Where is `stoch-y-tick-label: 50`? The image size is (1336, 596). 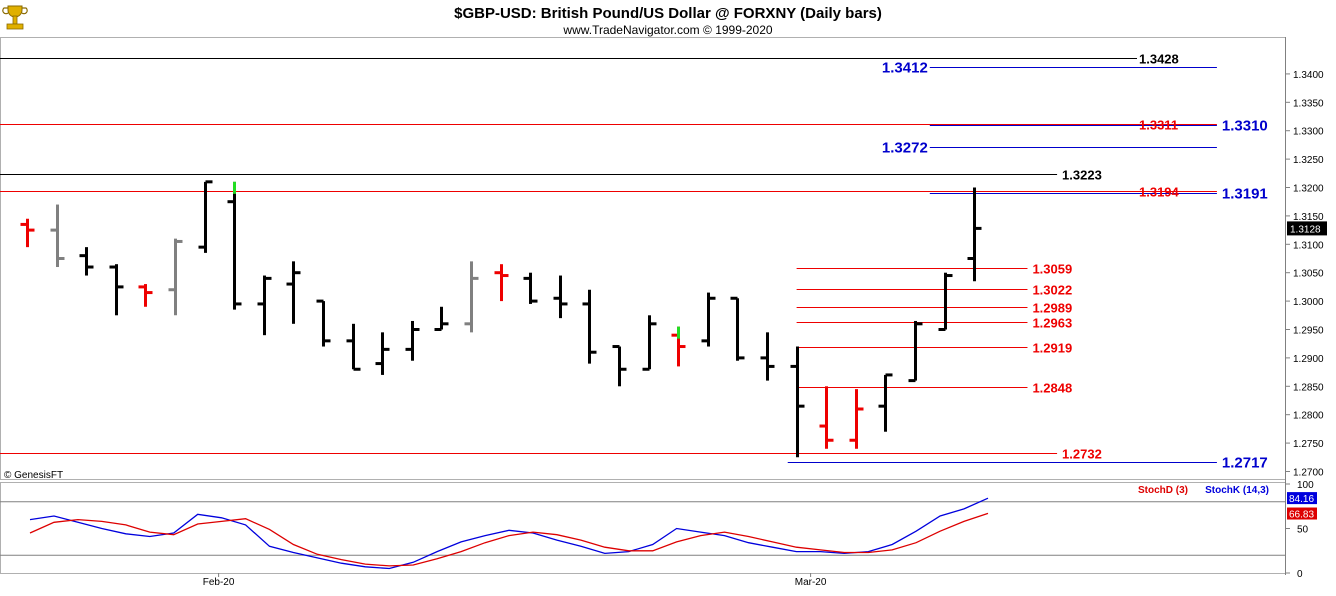 stoch-y-tick-label: 50 is located at coordinates (1303, 530).